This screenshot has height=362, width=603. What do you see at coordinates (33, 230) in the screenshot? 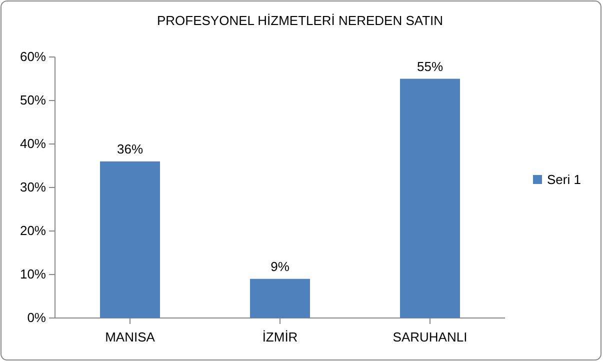
I see `y-tick-label: 20%` at bounding box center [33, 230].